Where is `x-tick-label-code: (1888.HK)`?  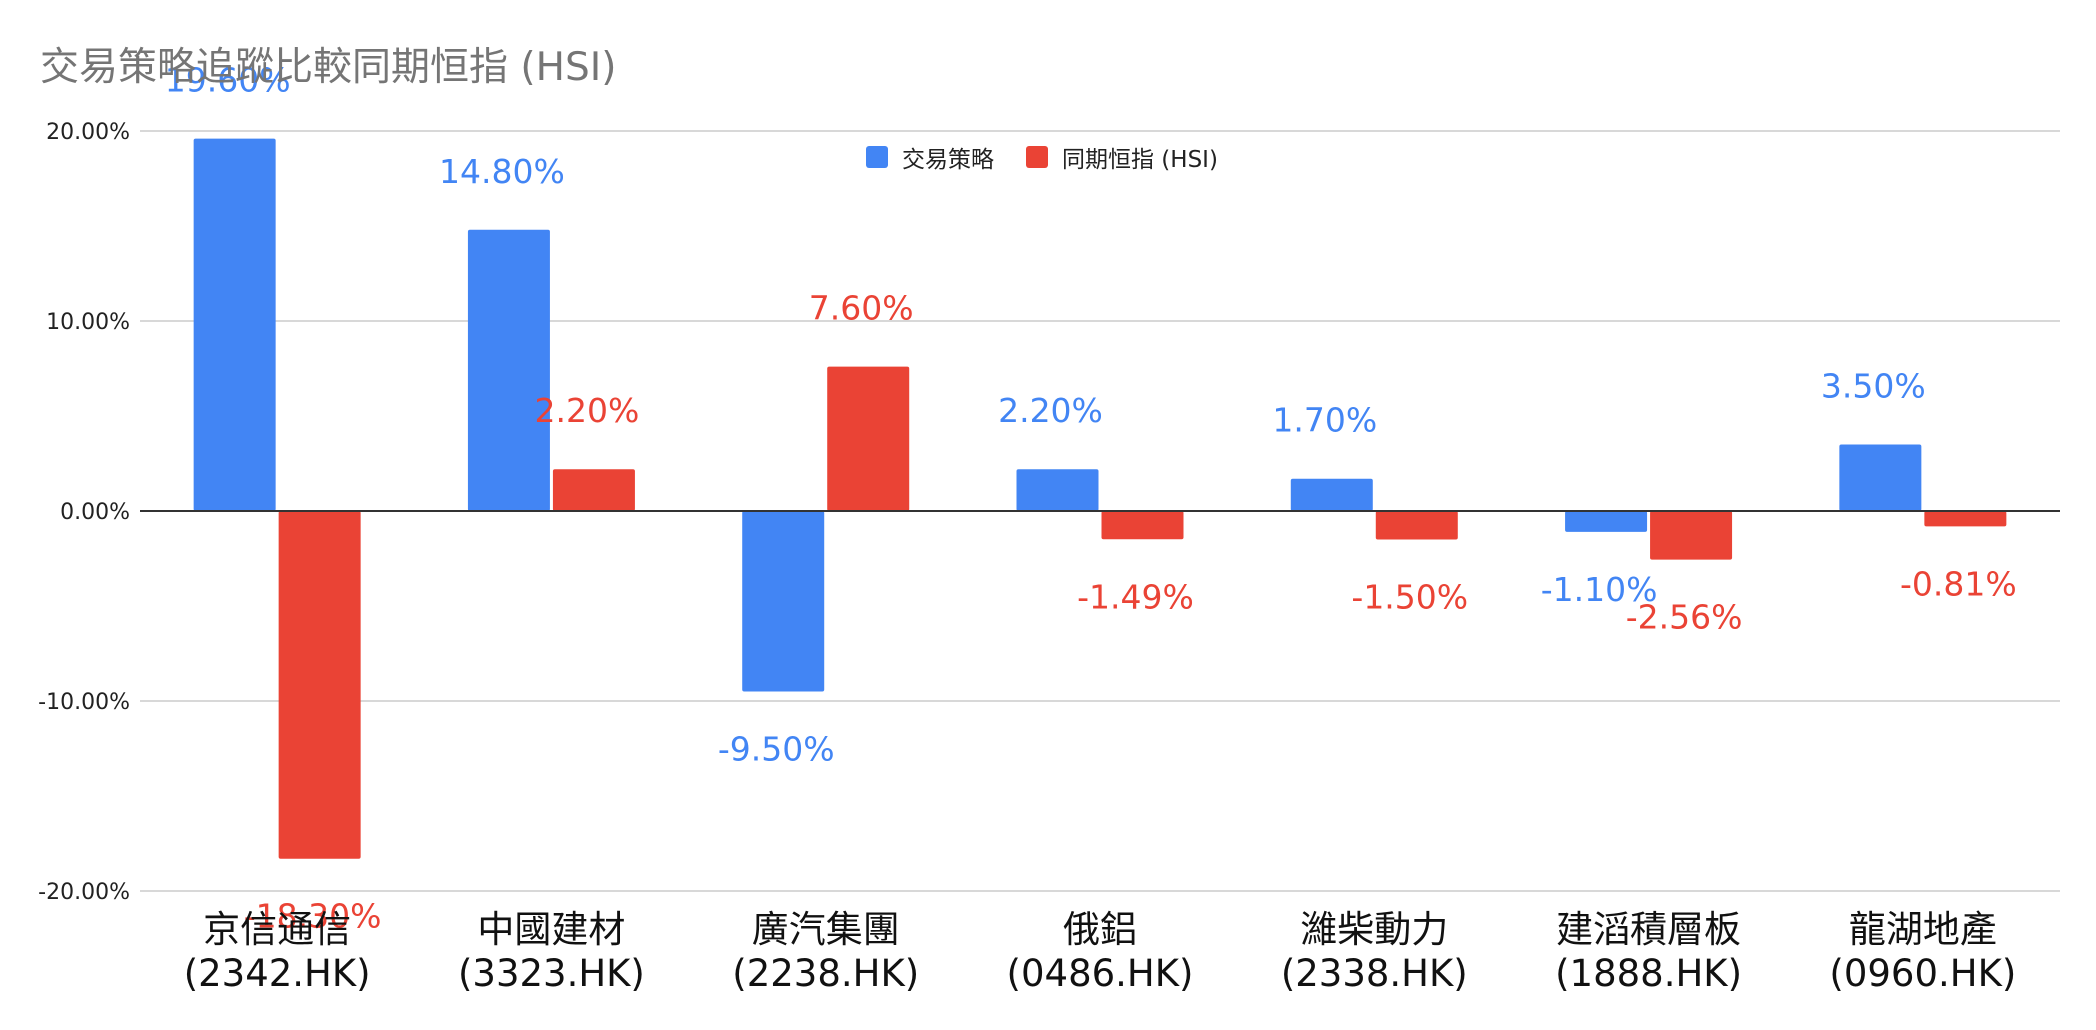
x-tick-label-code: (1888.HK) is located at coordinates (1648, 973).